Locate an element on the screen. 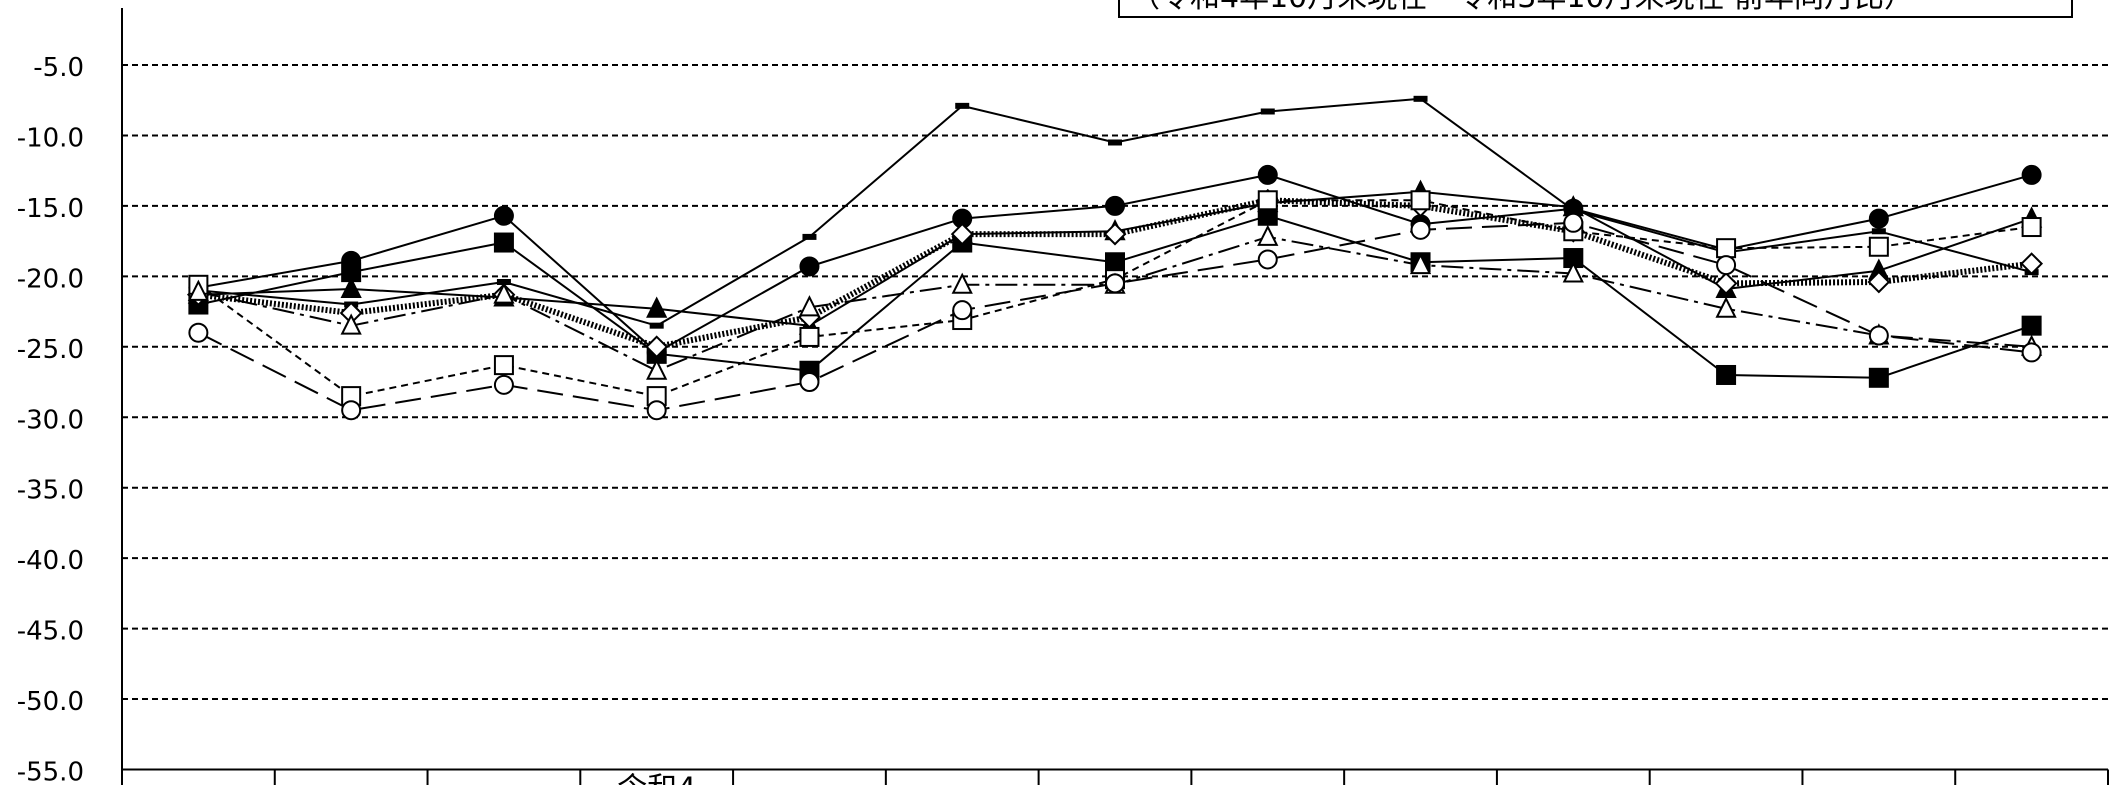  y-tick-label: -45.0 is located at coordinates (50, 632).